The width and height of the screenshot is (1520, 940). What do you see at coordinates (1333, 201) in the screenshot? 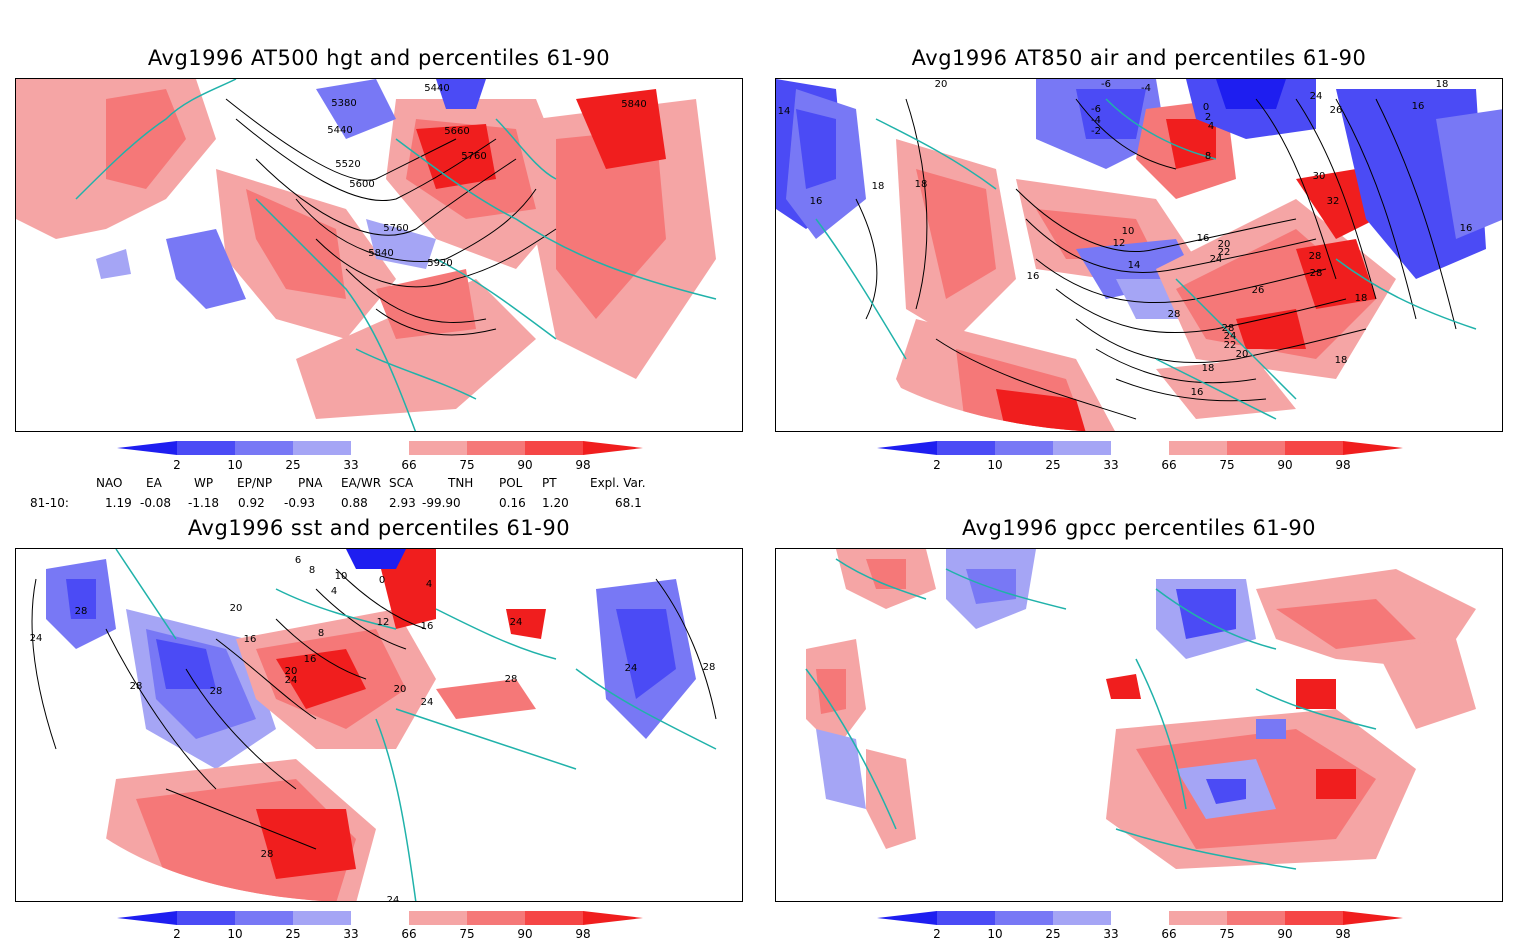
I see `contour-label: 32` at bounding box center [1333, 201].